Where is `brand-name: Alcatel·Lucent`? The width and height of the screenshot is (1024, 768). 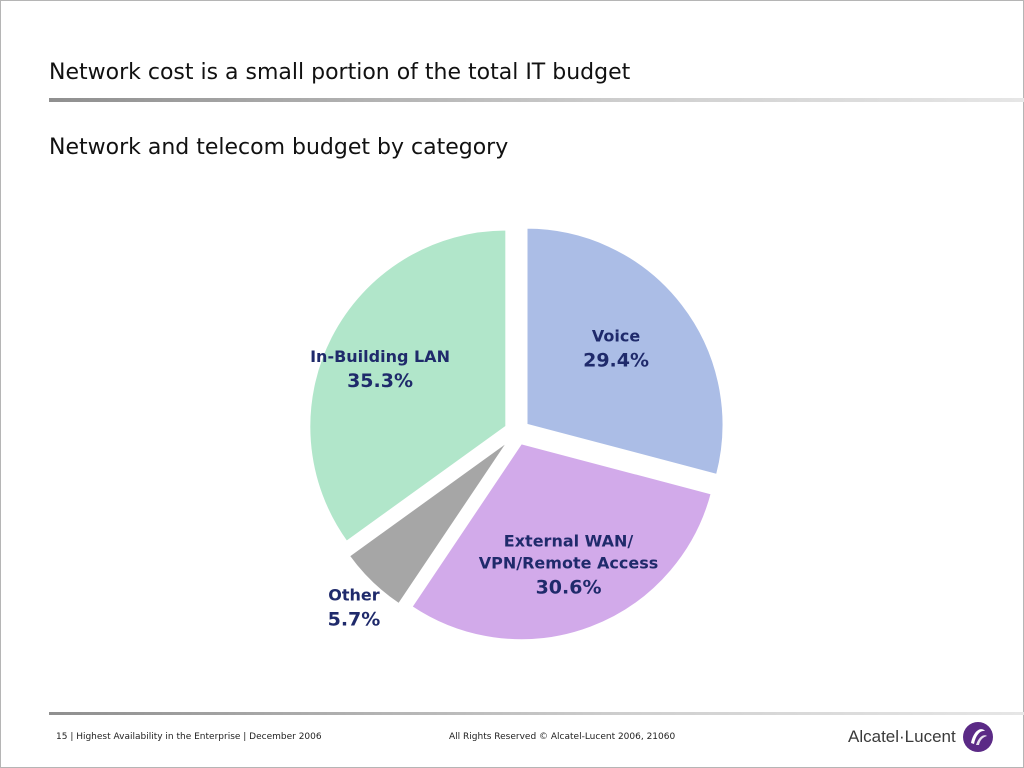 brand-name: Alcatel·Lucent is located at coordinates (902, 736).